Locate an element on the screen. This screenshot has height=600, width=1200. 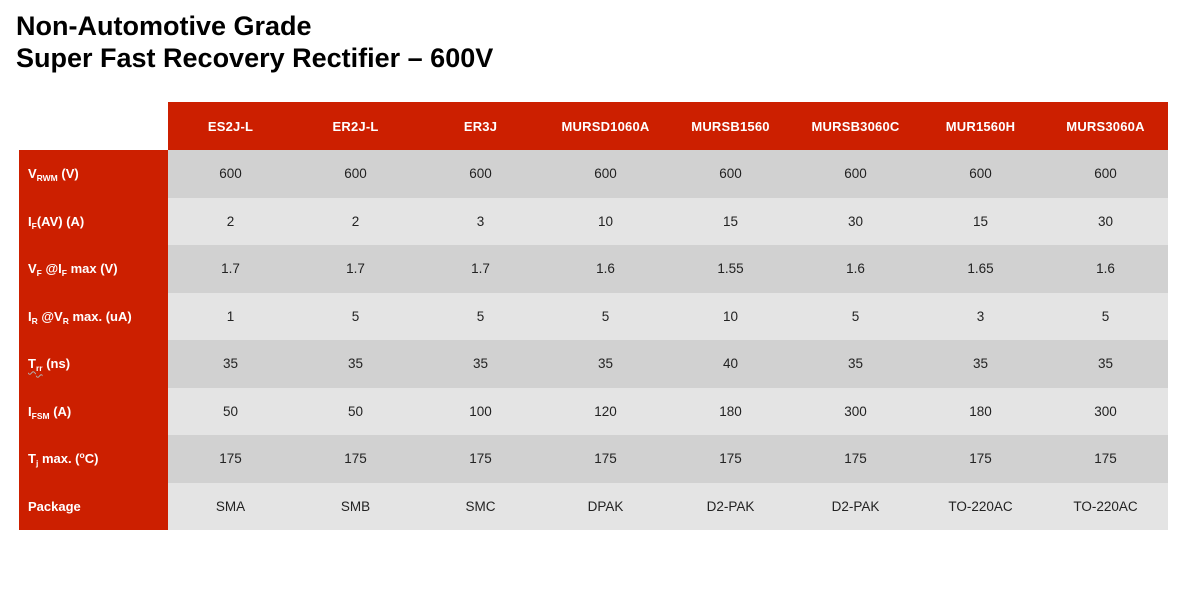
table-row: IF(AV) (A) 2 2 3 10 15 30 15 30 is located at coordinates (593, 221).